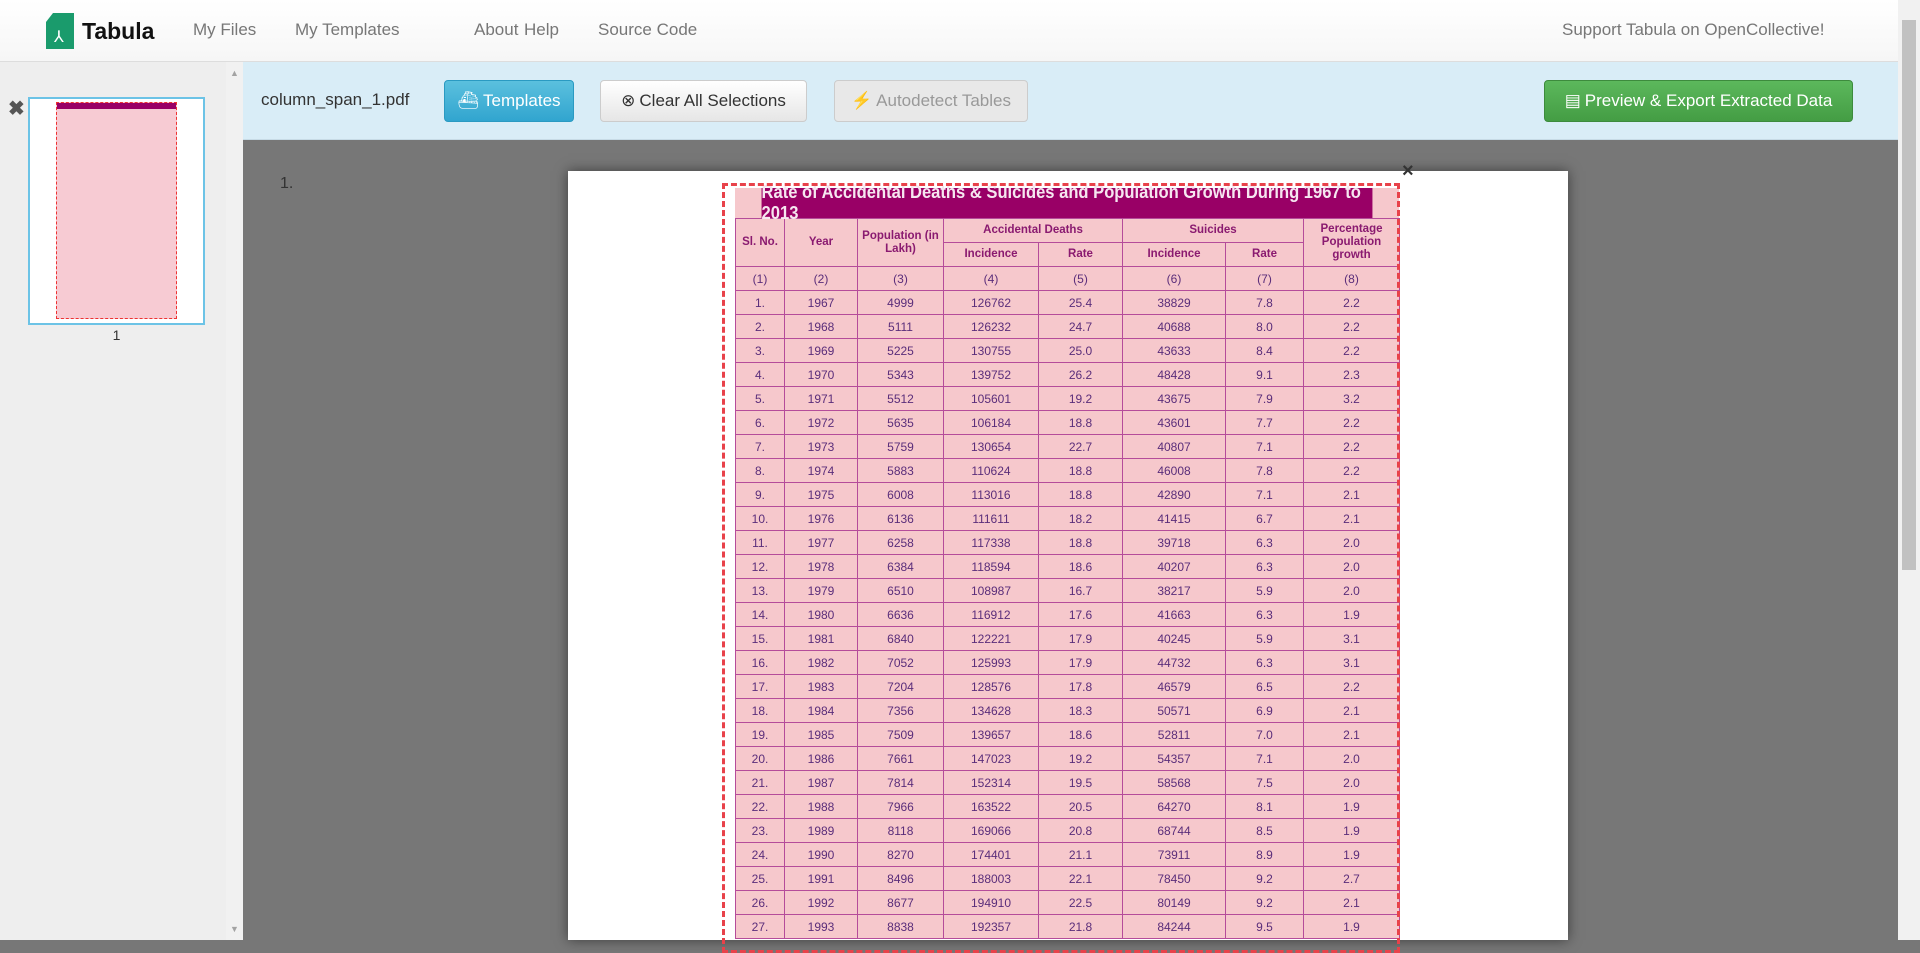 Image resolution: width=1920 pixels, height=953 pixels. What do you see at coordinates (861, 100) in the screenshot?
I see `lightning-icon: ⚡` at bounding box center [861, 100].